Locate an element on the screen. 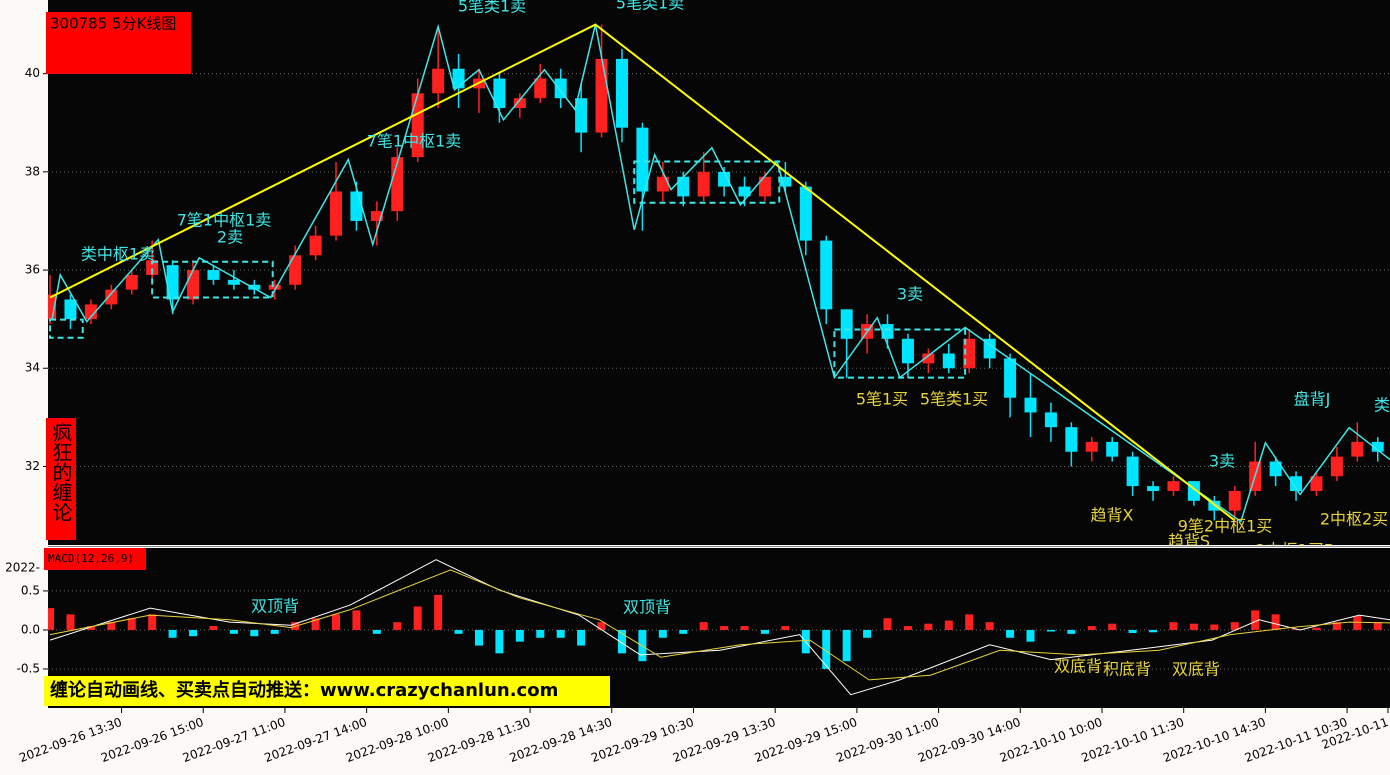 This screenshot has width=1390, height=775. annotation: 7笔1中枢1卖 is located at coordinates (224, 220).